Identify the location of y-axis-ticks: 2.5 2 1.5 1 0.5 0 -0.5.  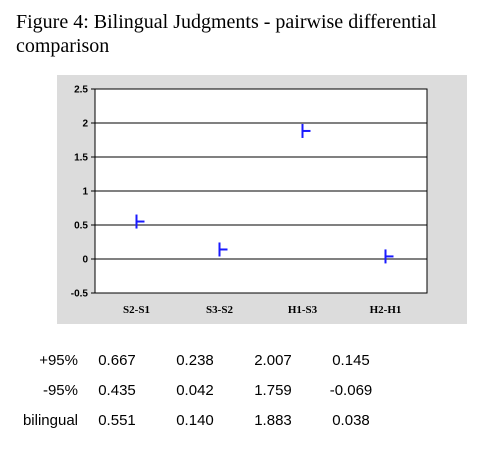
(83, 192).